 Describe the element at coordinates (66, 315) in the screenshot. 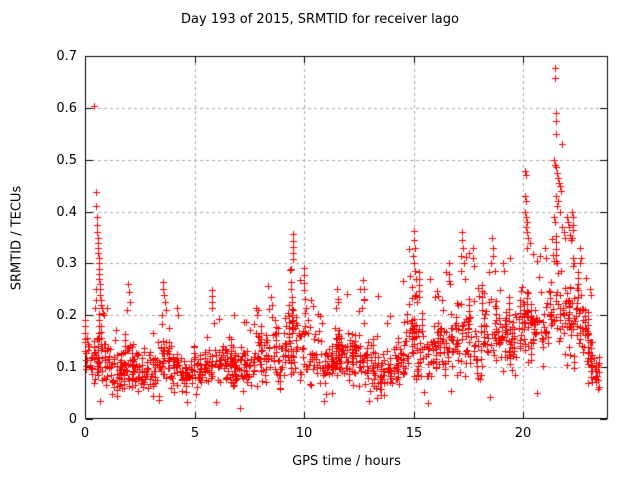

I see `y-tick-label: 0.2` at that location.